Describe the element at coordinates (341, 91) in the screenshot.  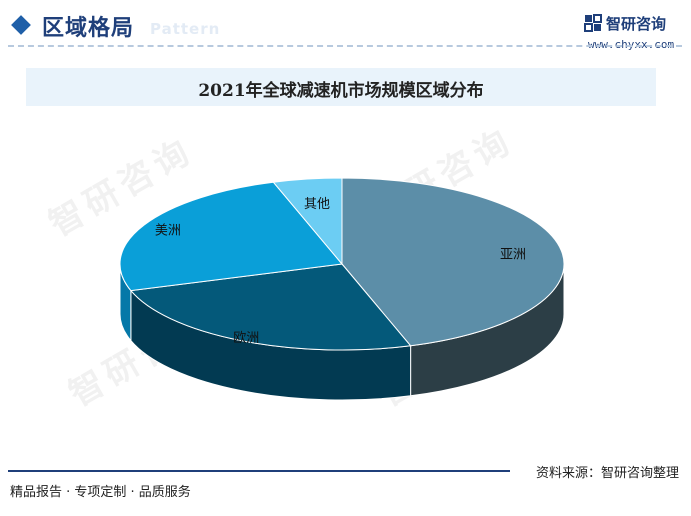
I see `chart-title: 2021年全球减速机市场规模区域分布` at that location.